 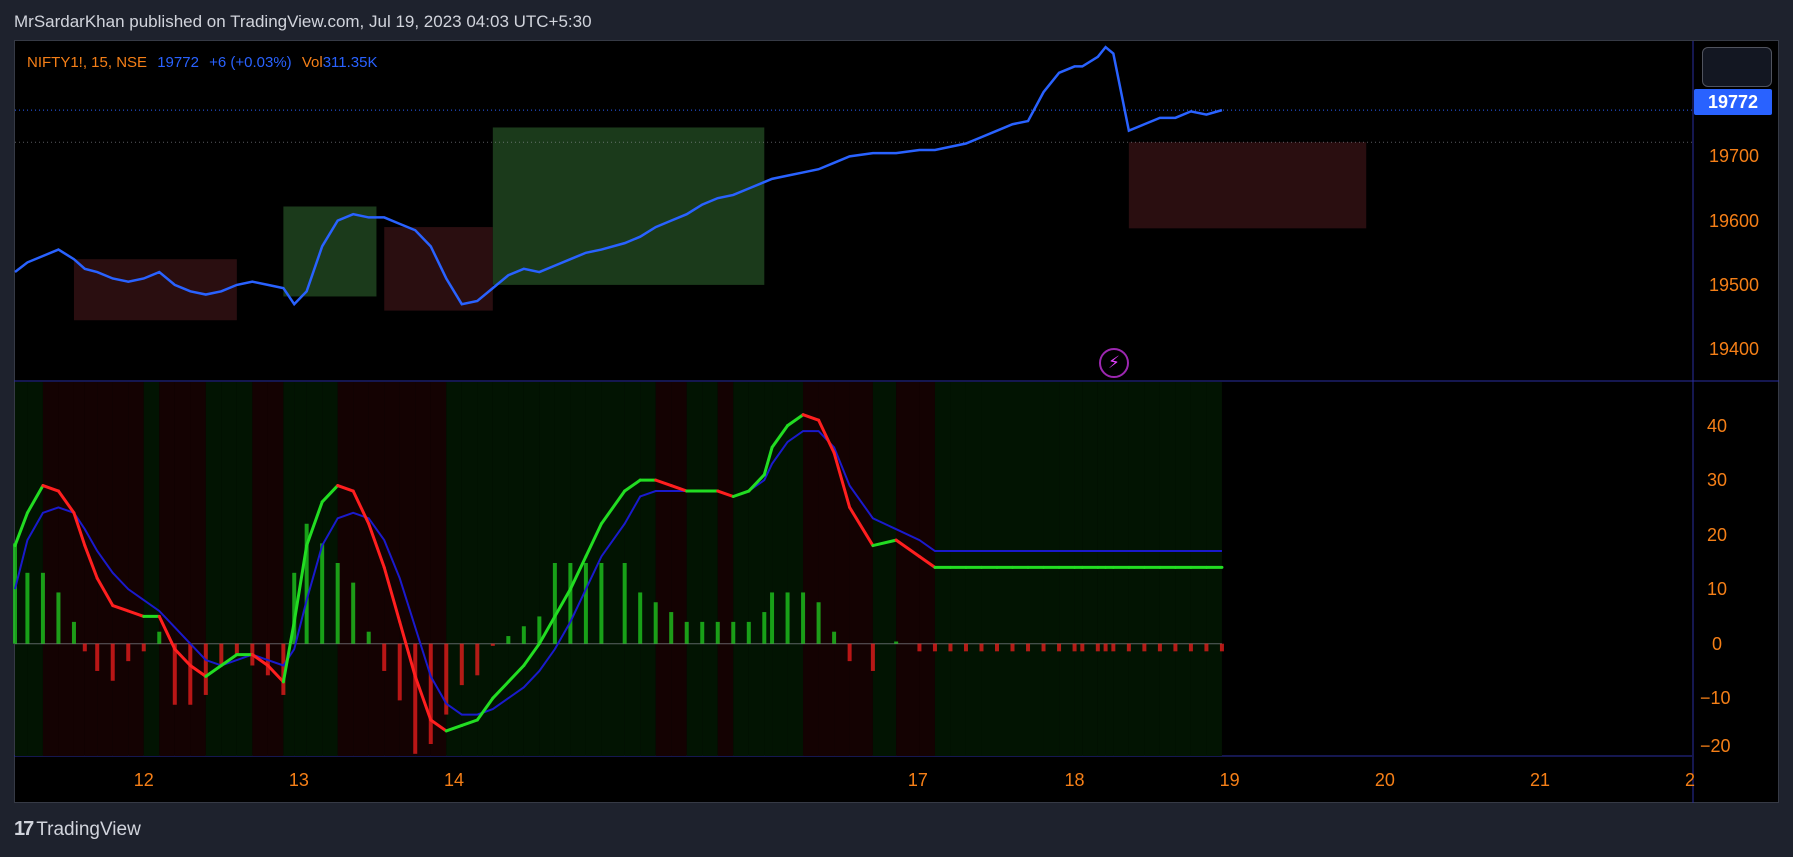 I want to click on oscillator-tick-label: −20, so click(x=1715, y=746).